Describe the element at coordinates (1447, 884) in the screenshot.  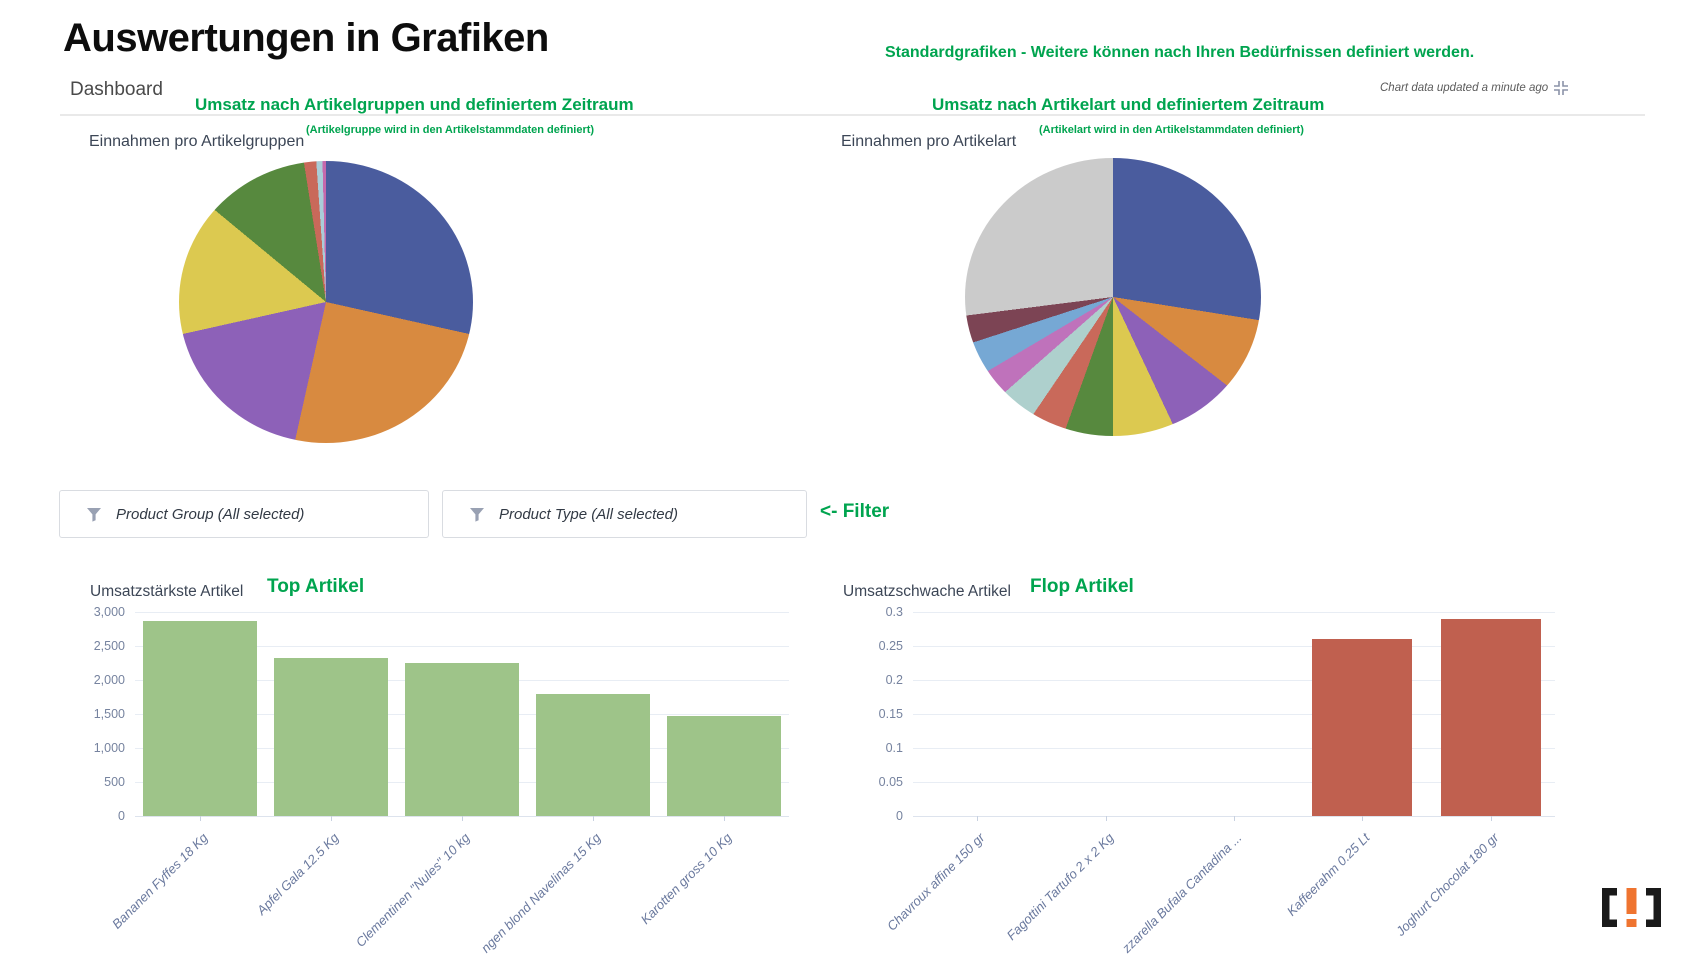
I see `x-axis-category-label: Joghurt Chocolat 180 gr` at that location.